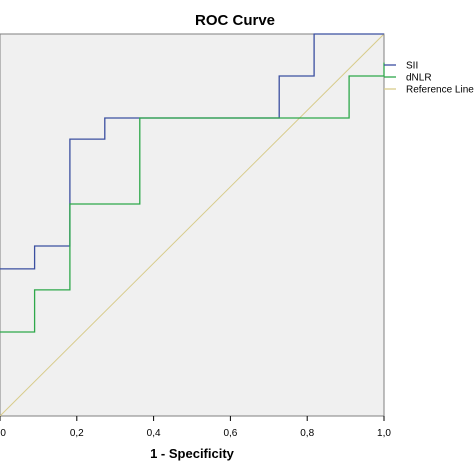 This screenshot has height=474, width=474. Describe the element at coordinates (154, 433) in the screenshot. I see `x-tick-label: 0,4` at that location.